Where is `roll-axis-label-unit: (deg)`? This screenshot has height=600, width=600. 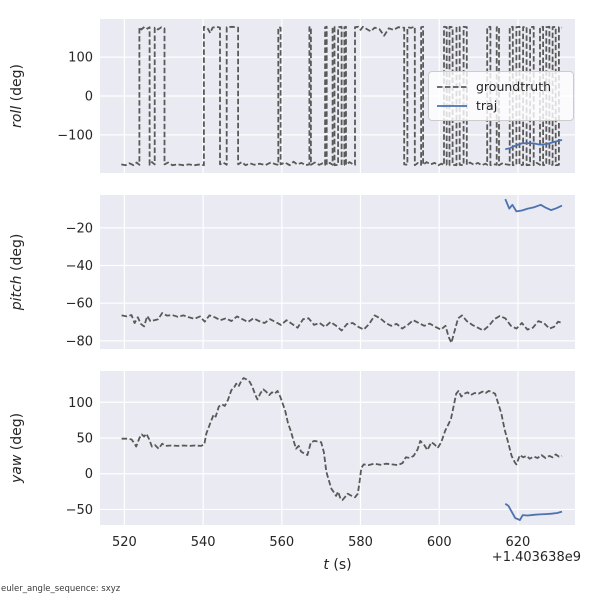
roll-axis-label-unit: (deg) is located at coordinates (17, 85).